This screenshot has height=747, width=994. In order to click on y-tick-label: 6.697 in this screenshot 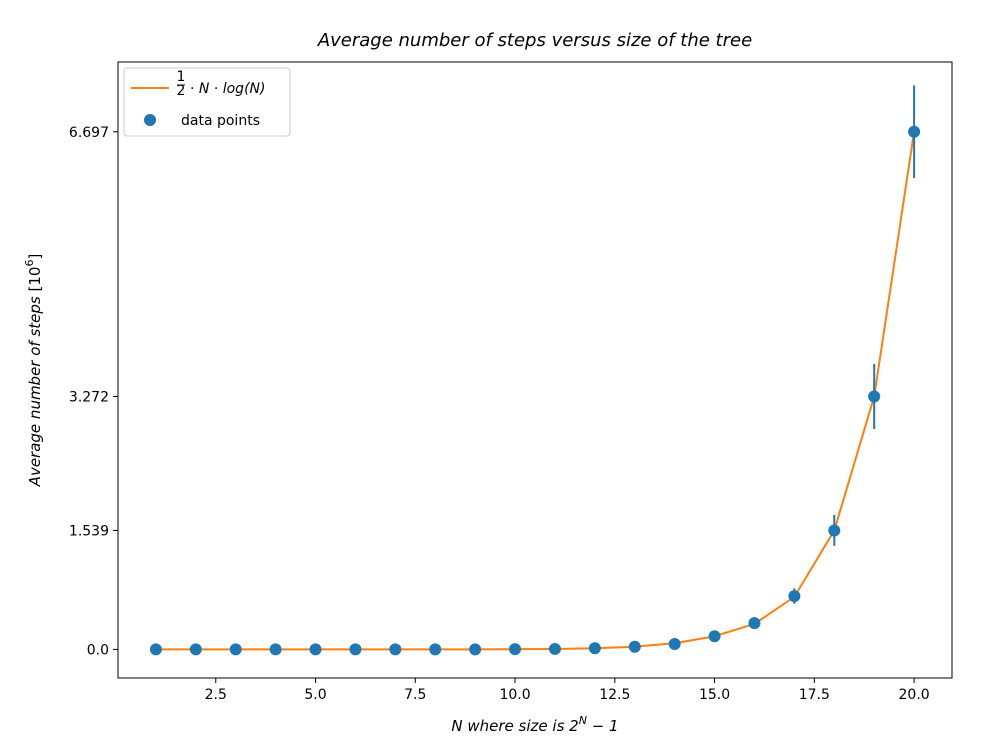, I will do `click(89, 133)`.